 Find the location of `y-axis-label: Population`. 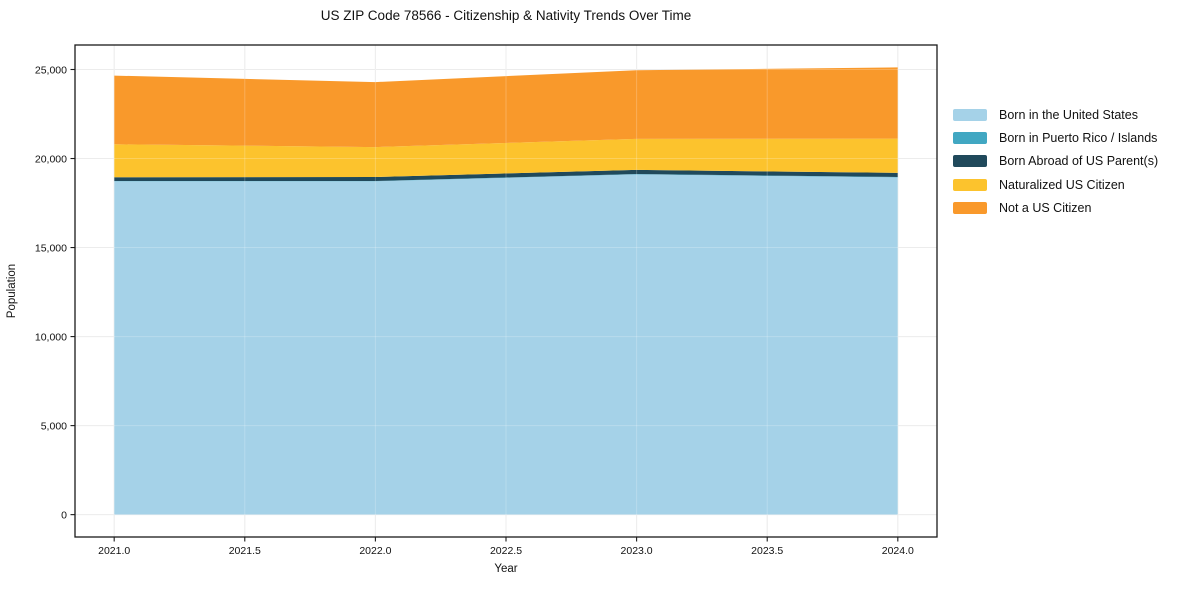

y-axis-label: Population is located at coordinates (12, 291).